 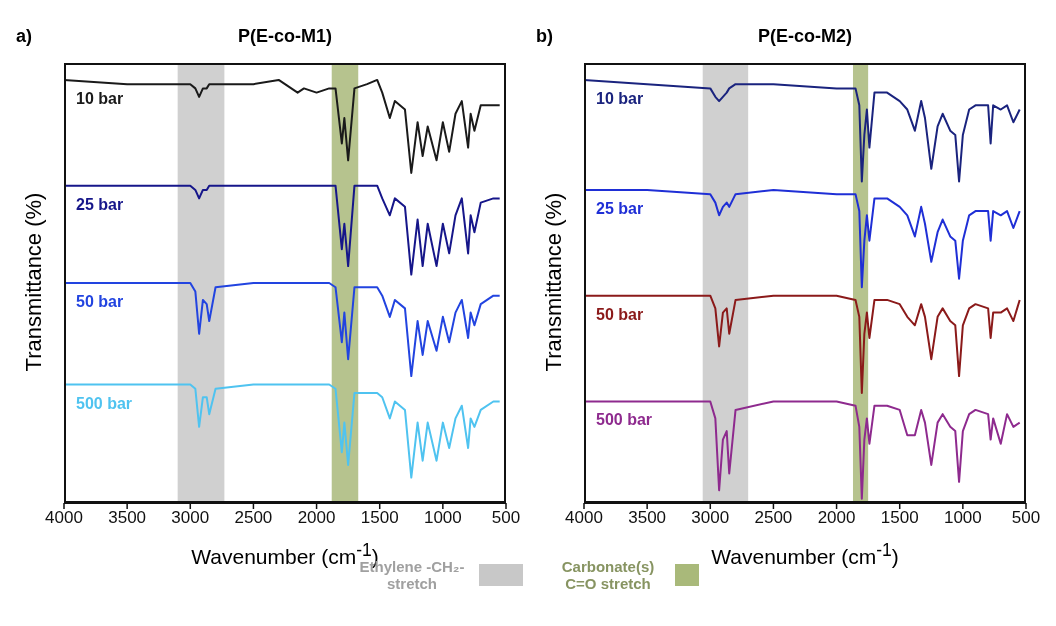 I want to click on text: a), so click(x=24, y=36).